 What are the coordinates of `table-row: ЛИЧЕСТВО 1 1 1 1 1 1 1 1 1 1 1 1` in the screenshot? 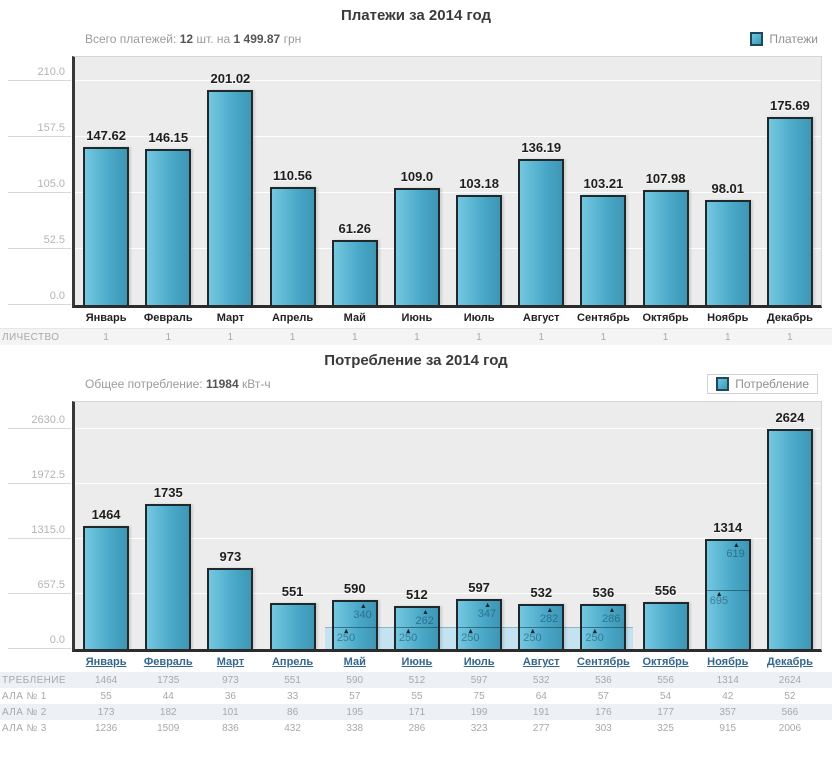 It's located at (416, 336).